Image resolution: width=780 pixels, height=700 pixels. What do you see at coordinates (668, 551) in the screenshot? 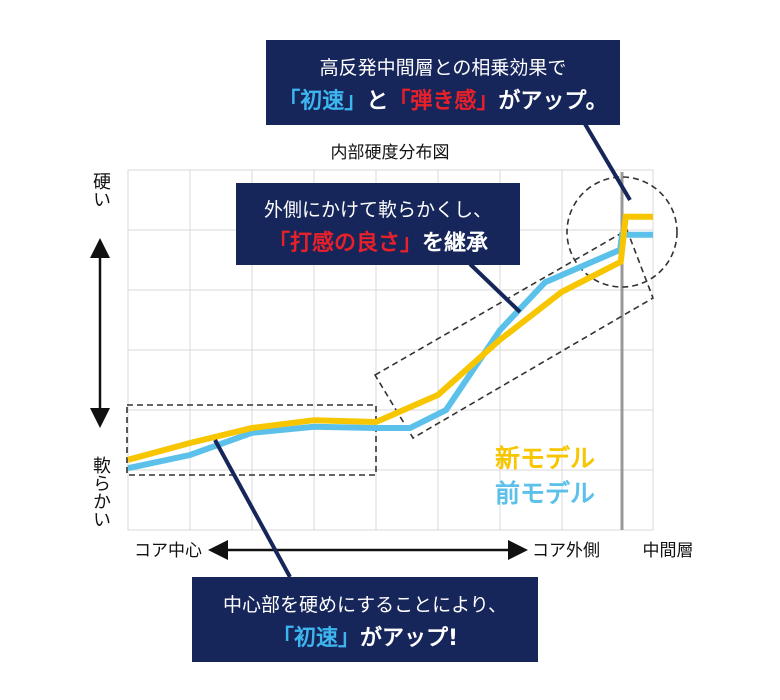
I see `x-axis-label: 中間層` at bounding box center [668, 551].